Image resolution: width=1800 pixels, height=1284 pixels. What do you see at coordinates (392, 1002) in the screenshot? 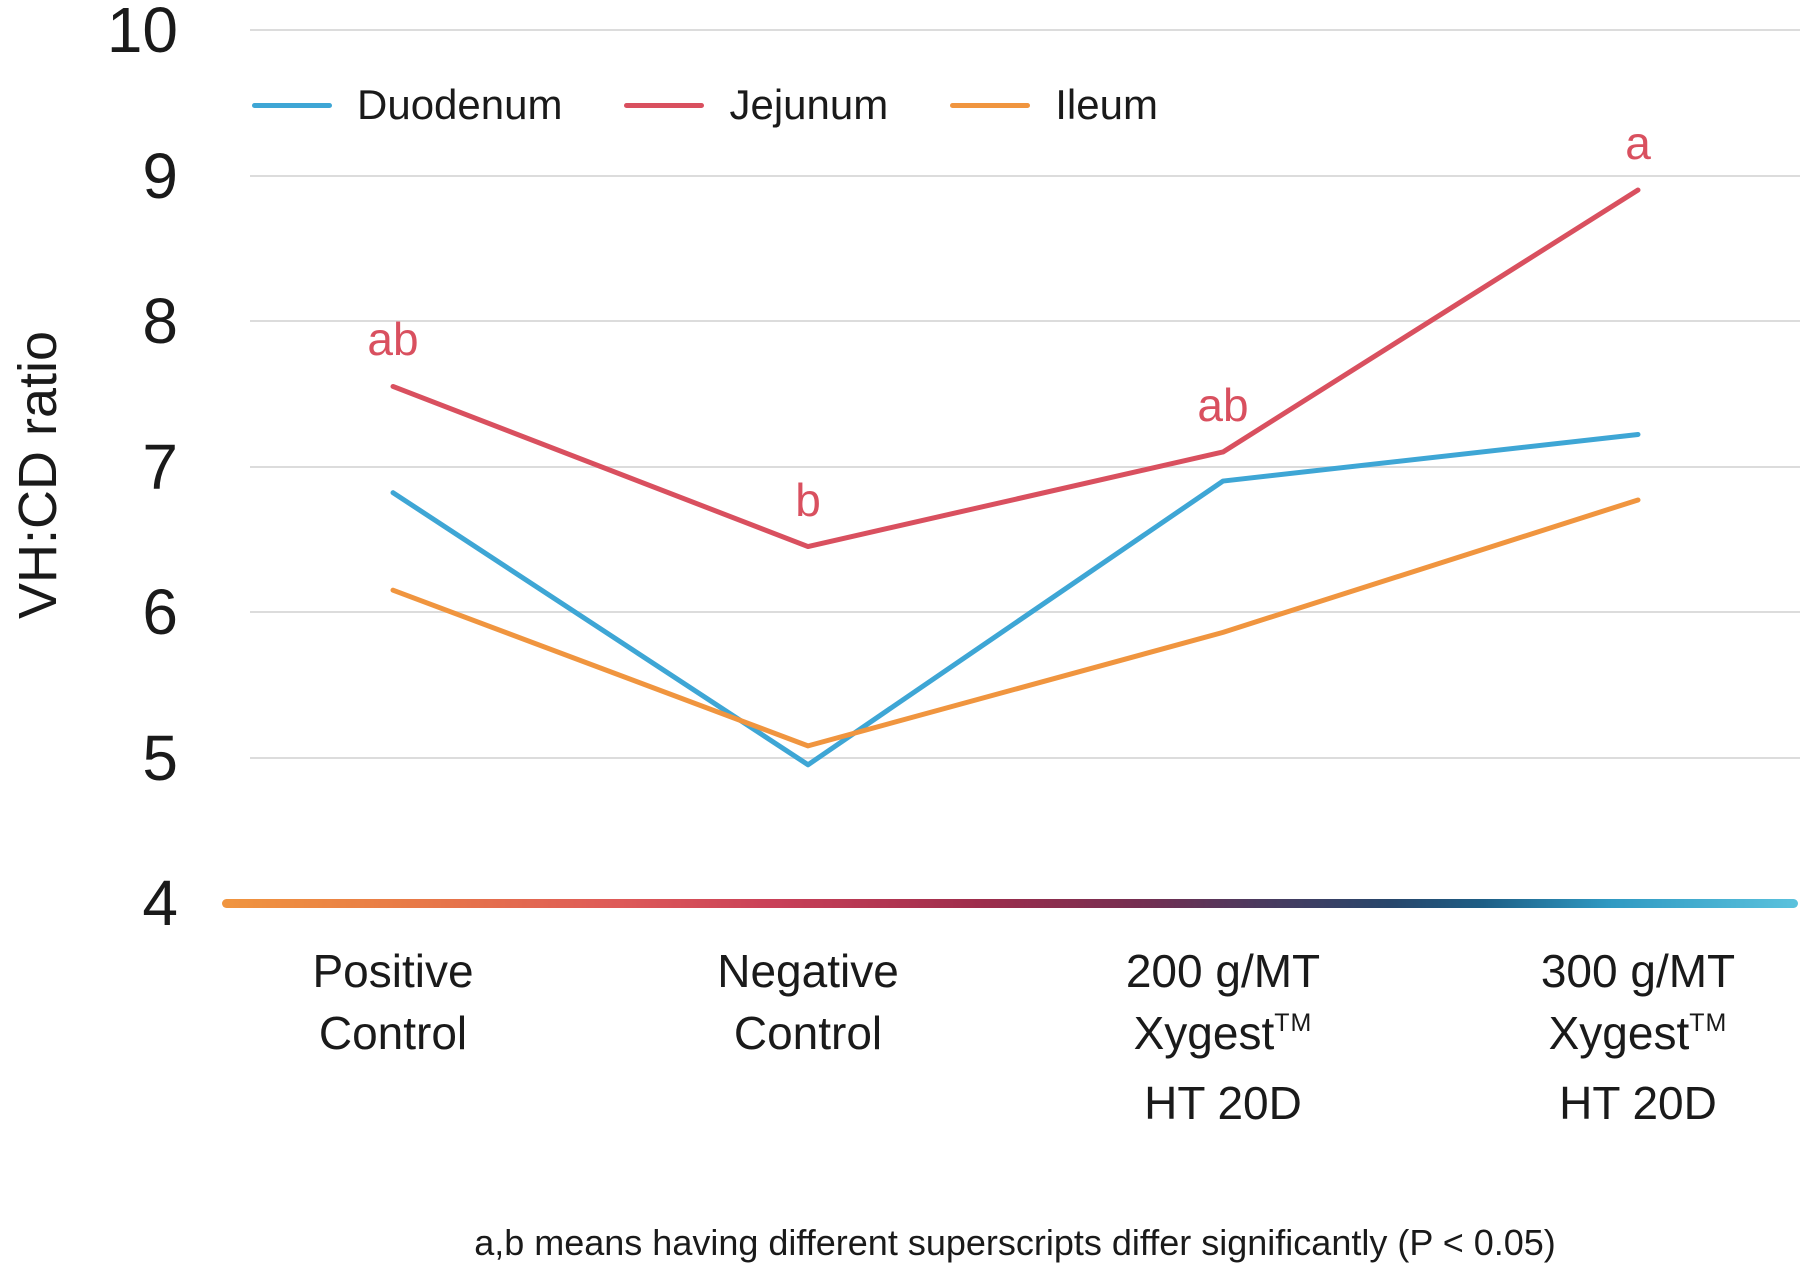
I see `category-label: Positive Control` at bounding box center [392, 1002].